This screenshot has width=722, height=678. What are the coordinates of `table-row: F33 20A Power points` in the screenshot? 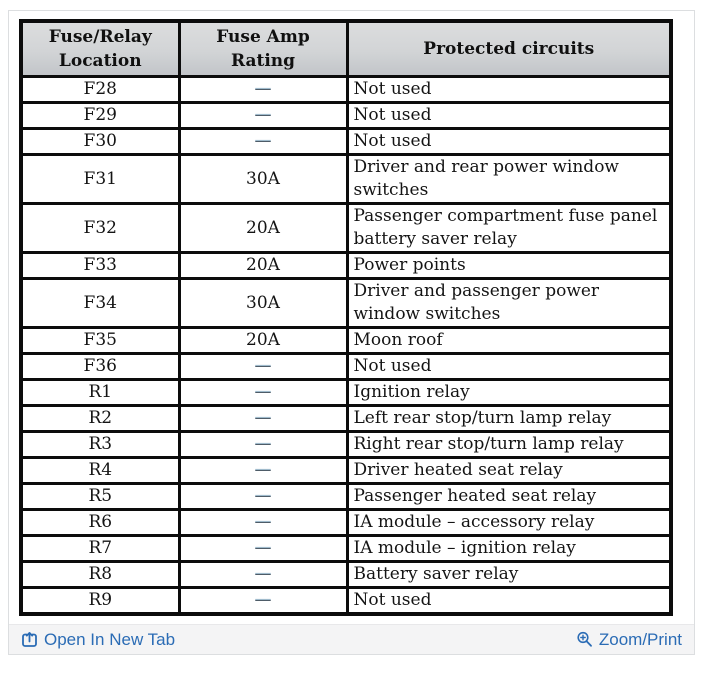 It's located at (346, 265).